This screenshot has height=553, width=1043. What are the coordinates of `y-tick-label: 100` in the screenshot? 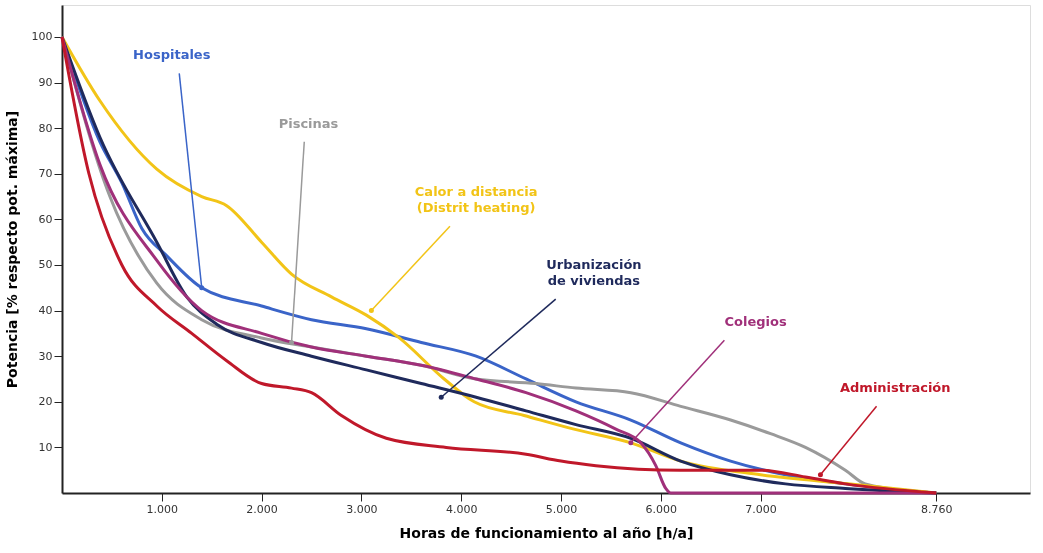 It's located at (42, 37).